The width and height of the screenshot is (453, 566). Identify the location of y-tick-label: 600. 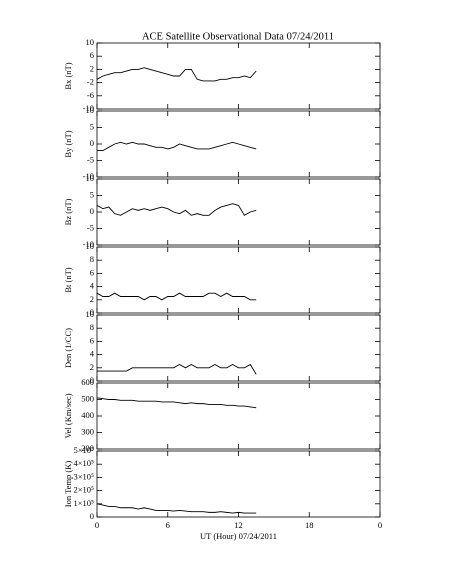
(87, 382).